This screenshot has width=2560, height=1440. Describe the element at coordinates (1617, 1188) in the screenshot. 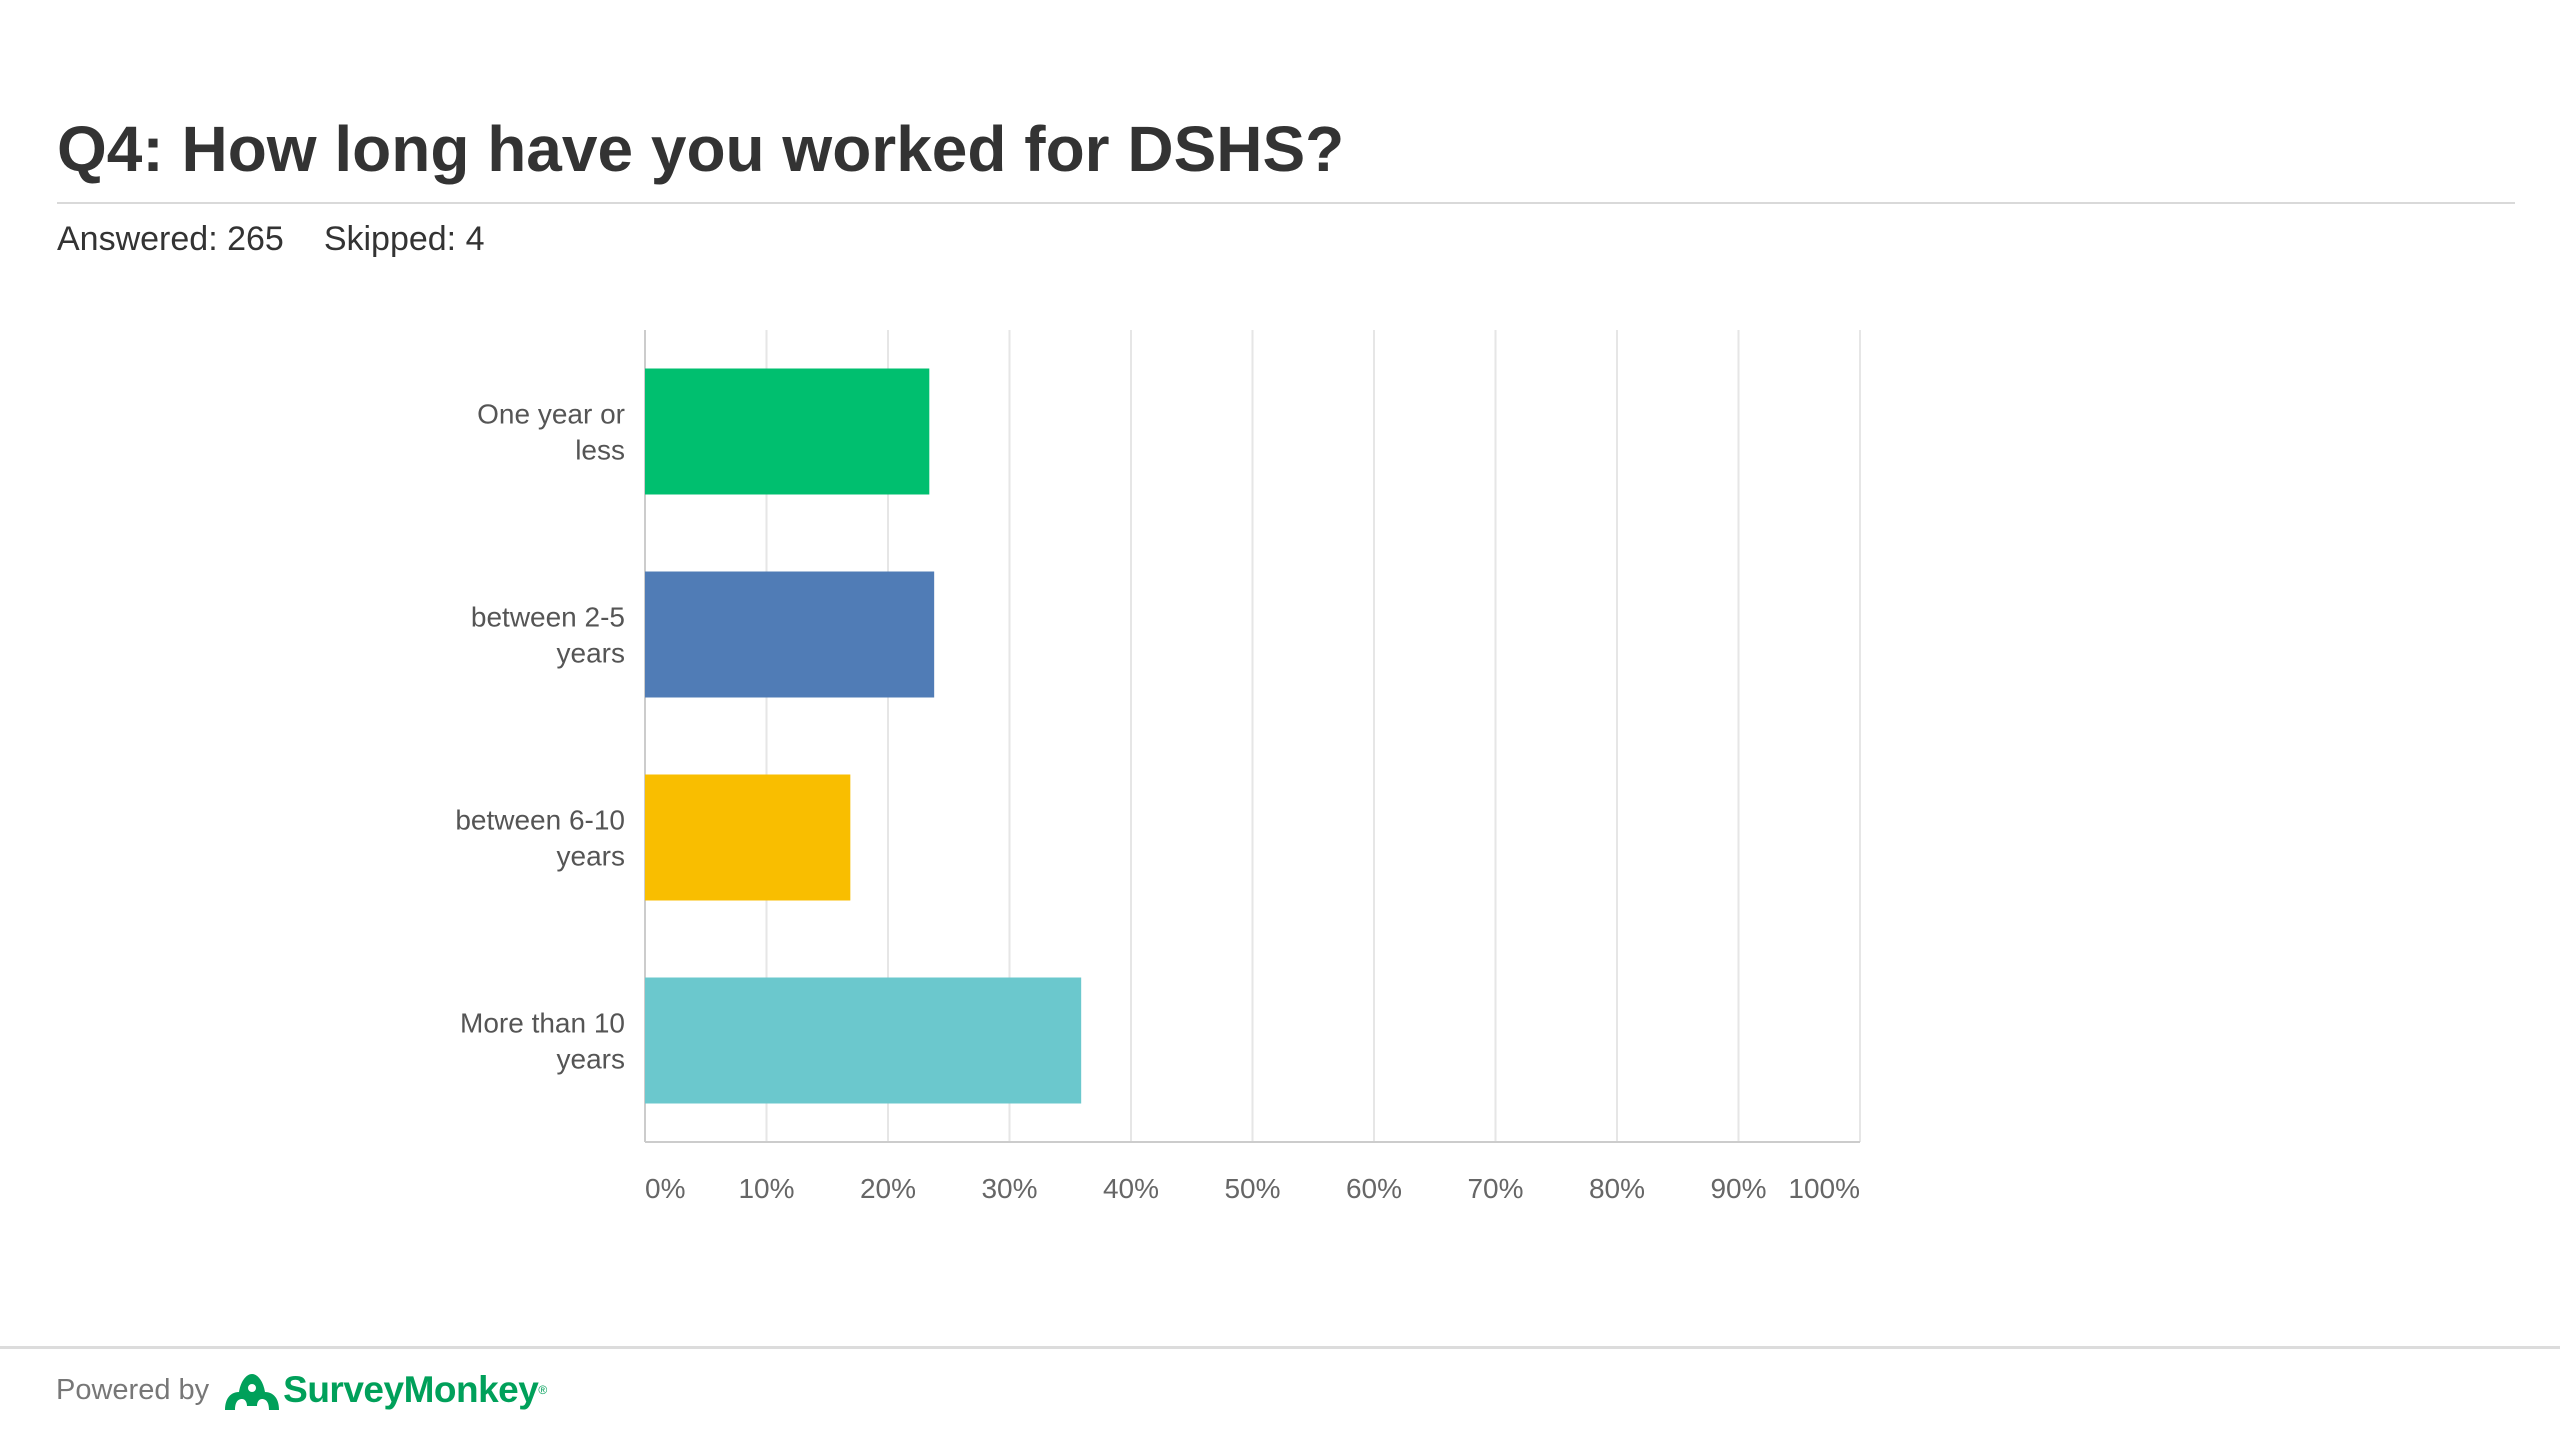

I see `x-tick-label: 80%` at that location.